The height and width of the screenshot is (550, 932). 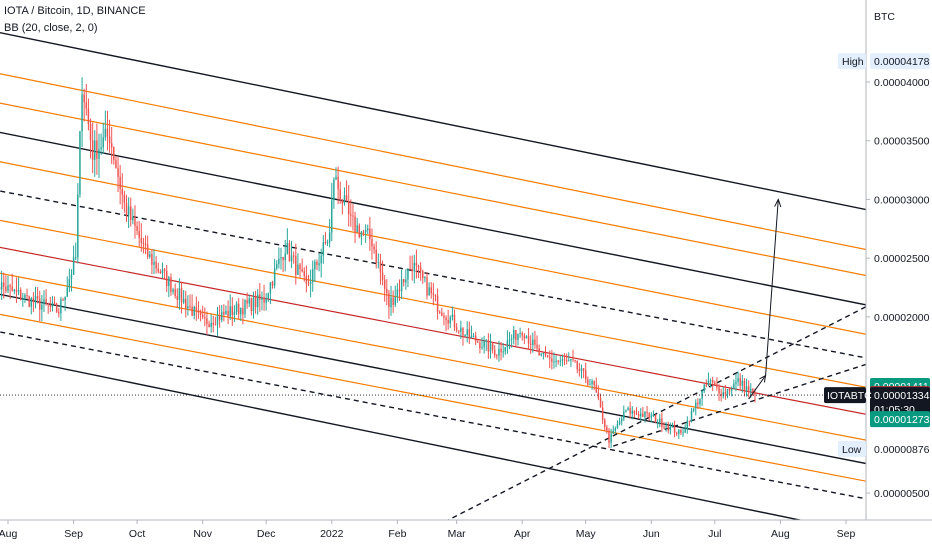 What do you see at coordinates (846, 534) in the screenshot?
I see `x-tick-label: Sep` at bounding box center [846, 534].